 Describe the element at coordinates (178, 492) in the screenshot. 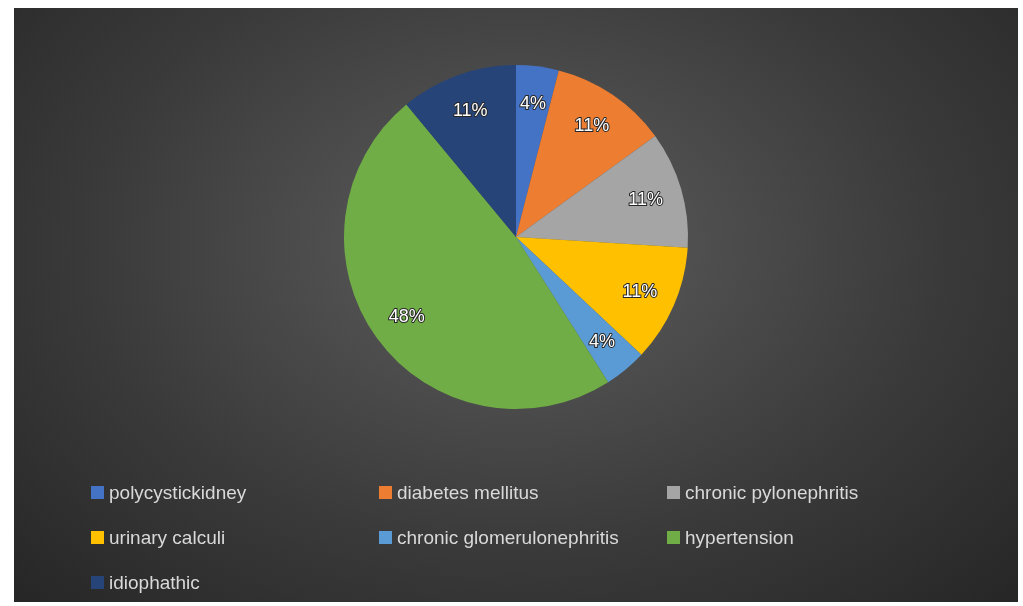

I see `legend-label: polycystickidney` at that location.